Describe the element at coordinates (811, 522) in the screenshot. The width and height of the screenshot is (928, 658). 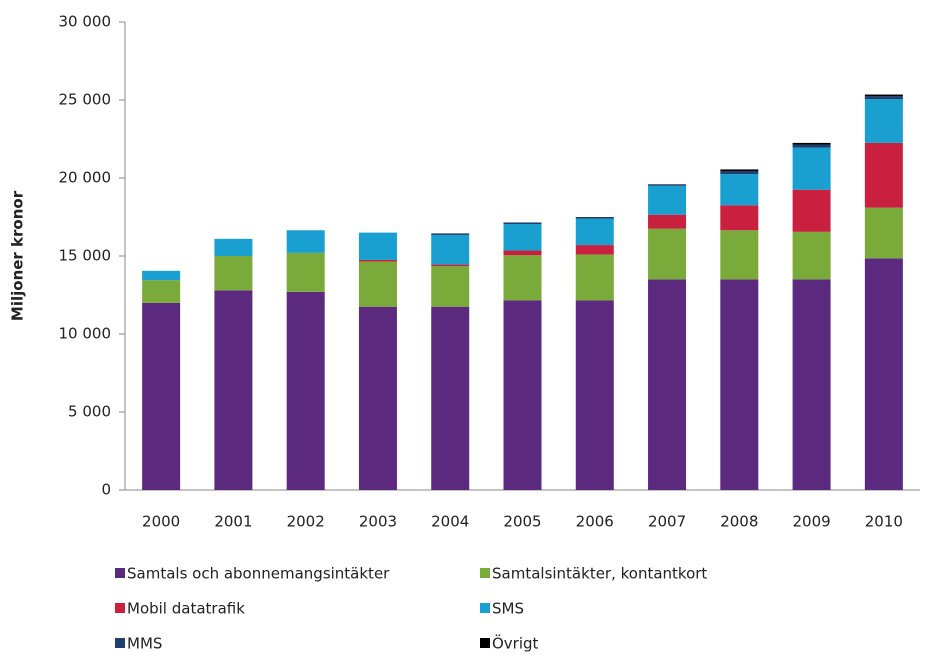
I see `x-tick-label: 2009` at that location.